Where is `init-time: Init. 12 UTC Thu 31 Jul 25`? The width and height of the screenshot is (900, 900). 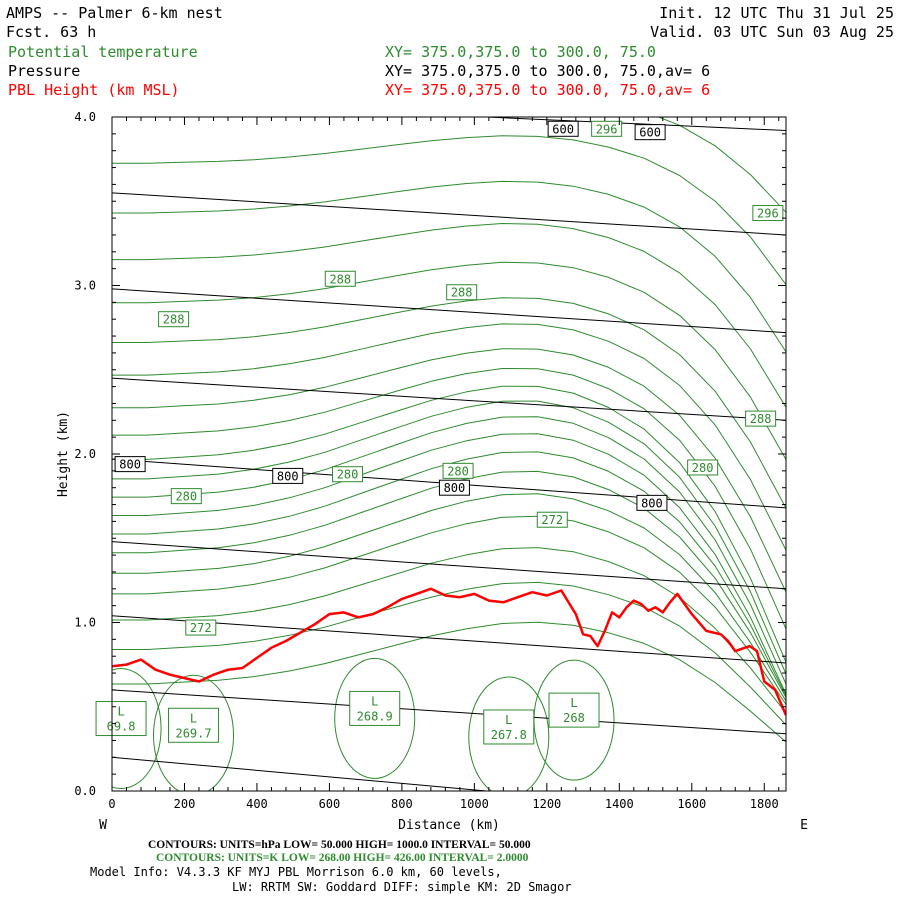 init-time: Init. 12 UTC Thu 31 Jul 25 is located at coordinates (776, 13).